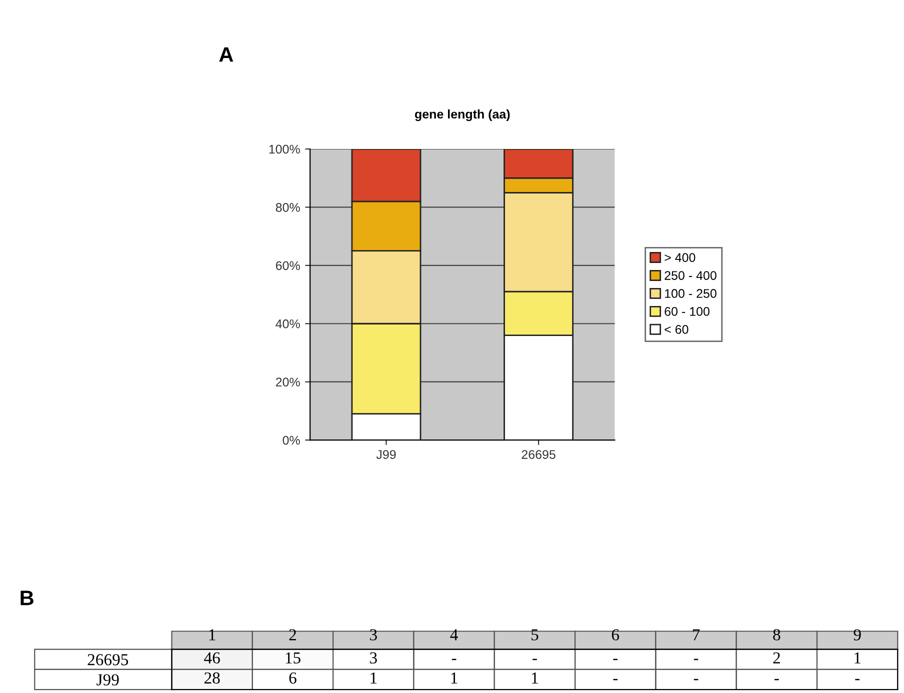 The width and height of the screenshot is (904, 693). What do you see at coordinates (776, 658) in the screenshot?
I see `data-label: 2` at bounding box center [776, 658].